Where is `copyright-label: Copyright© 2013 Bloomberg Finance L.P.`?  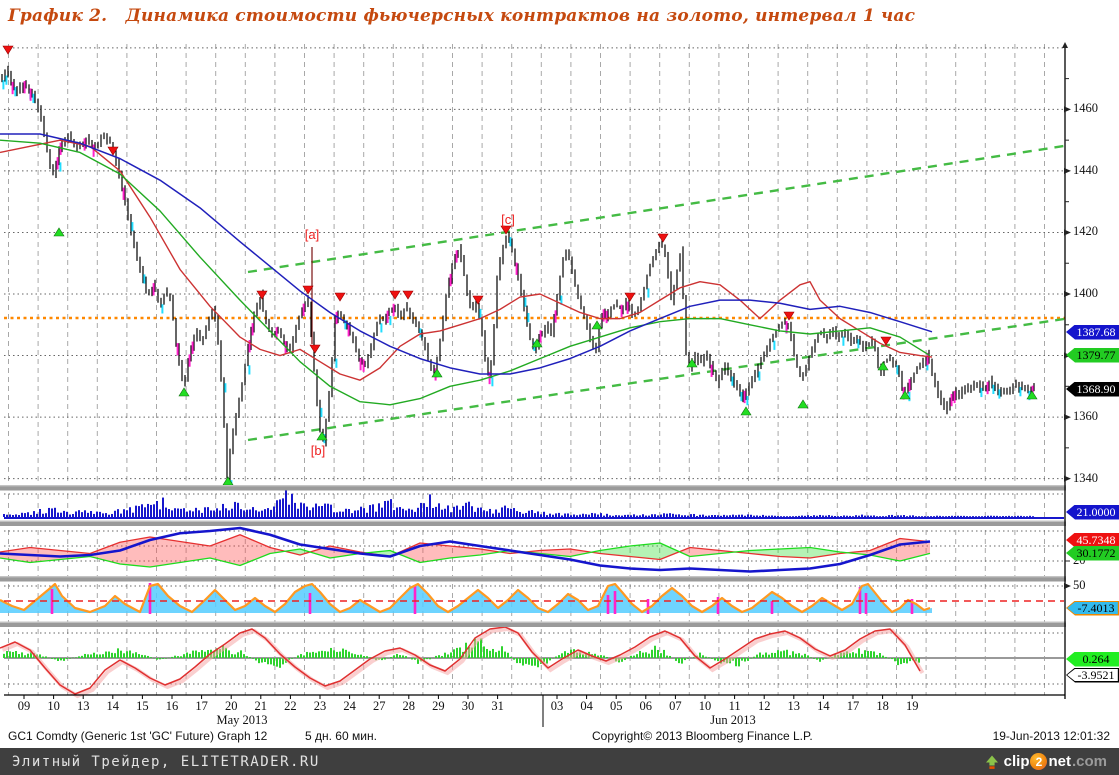 copyright-label: Copyright© 2013 Bloomberg Finance L.P. is located at coordinates (702, 736).